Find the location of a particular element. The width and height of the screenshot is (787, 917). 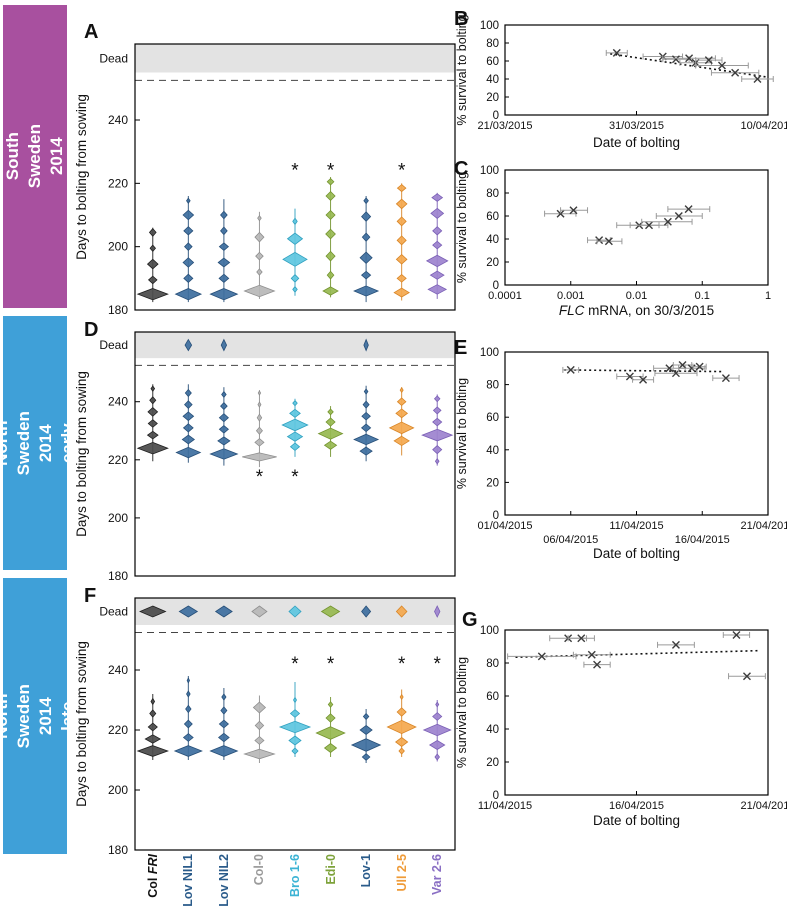

svg-text: 1 is located at coordinates (768, 296).